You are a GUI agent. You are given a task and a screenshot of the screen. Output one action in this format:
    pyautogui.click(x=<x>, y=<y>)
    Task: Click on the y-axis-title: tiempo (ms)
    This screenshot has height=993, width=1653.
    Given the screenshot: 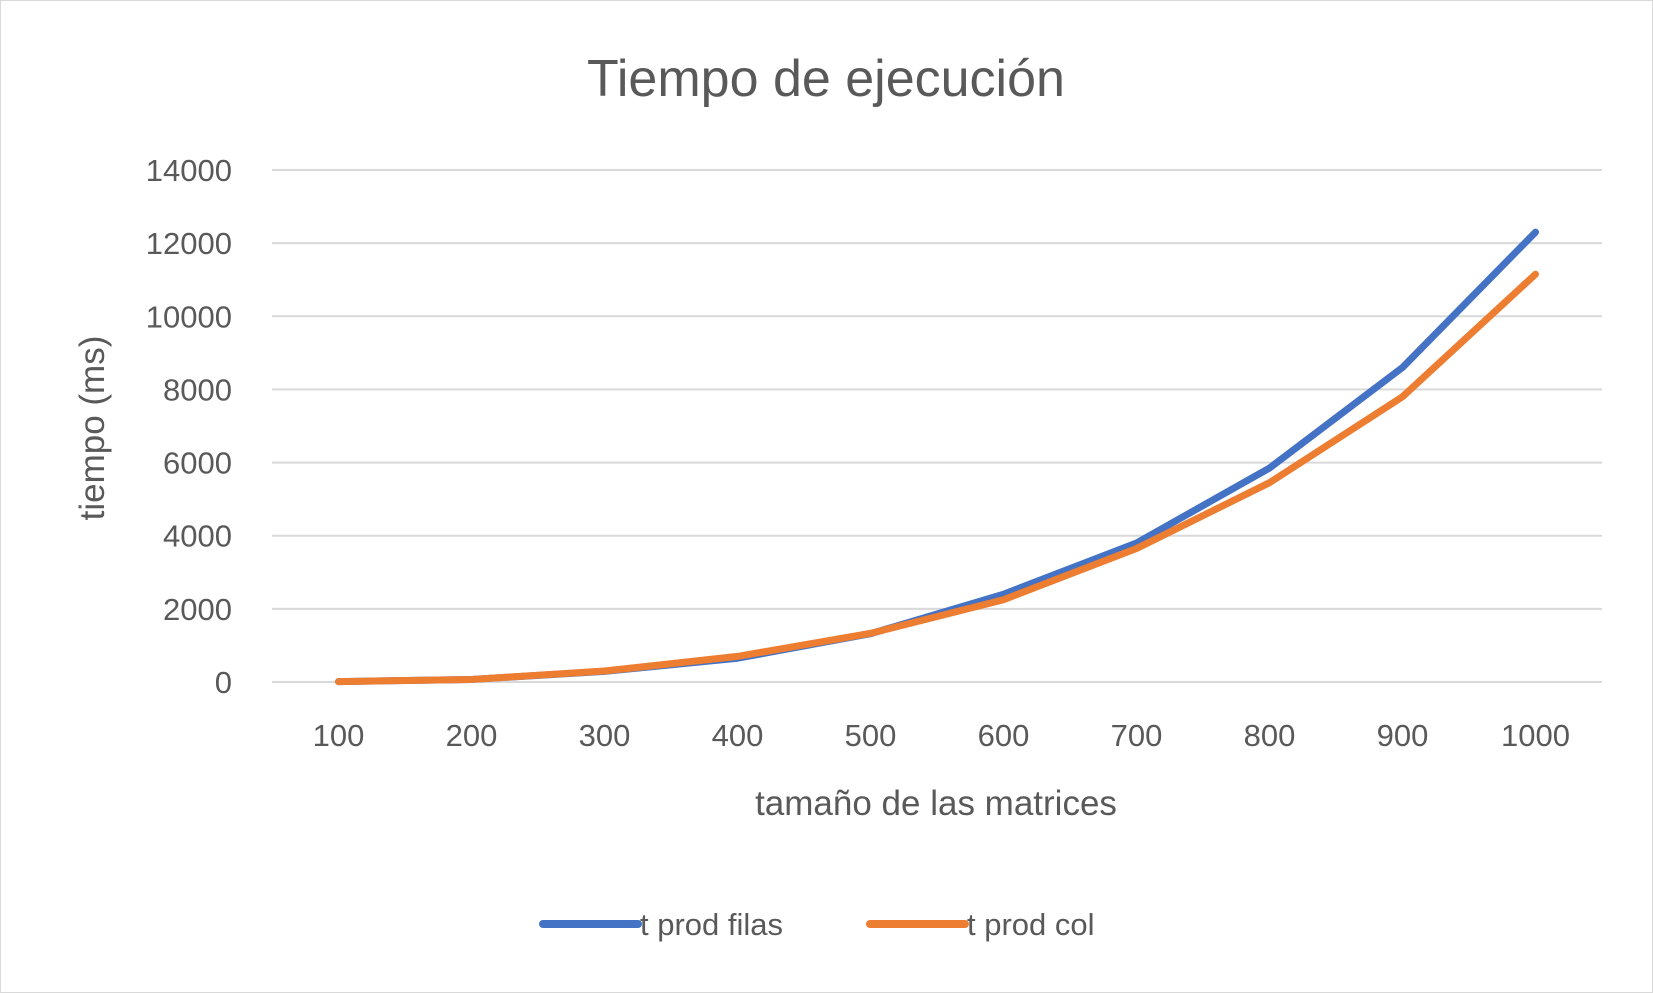 What is the action you would take?
    pyautogui.click(x=92, y=428)
    